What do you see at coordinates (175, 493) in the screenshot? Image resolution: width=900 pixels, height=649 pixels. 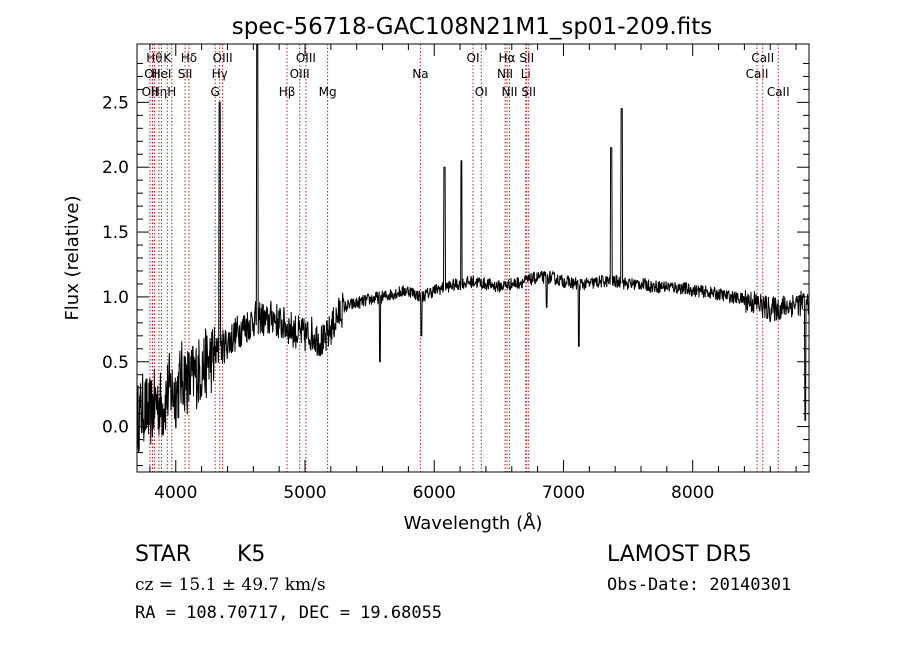 I see `x-tick-label: 4000` at bounding box center [175, 493].